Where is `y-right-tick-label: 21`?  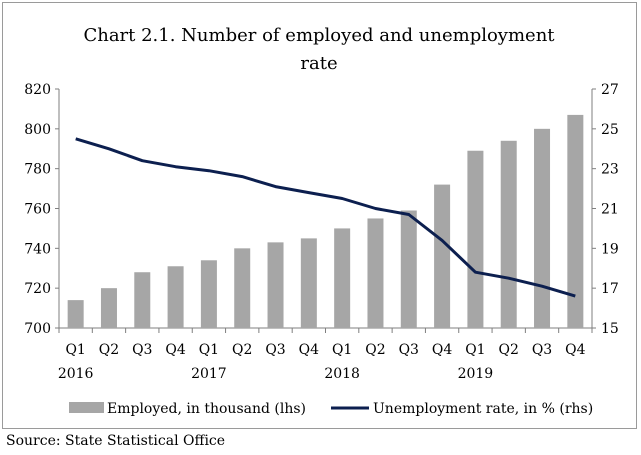 y-right-tick-label: 21 is located at coordinates (610, 210).